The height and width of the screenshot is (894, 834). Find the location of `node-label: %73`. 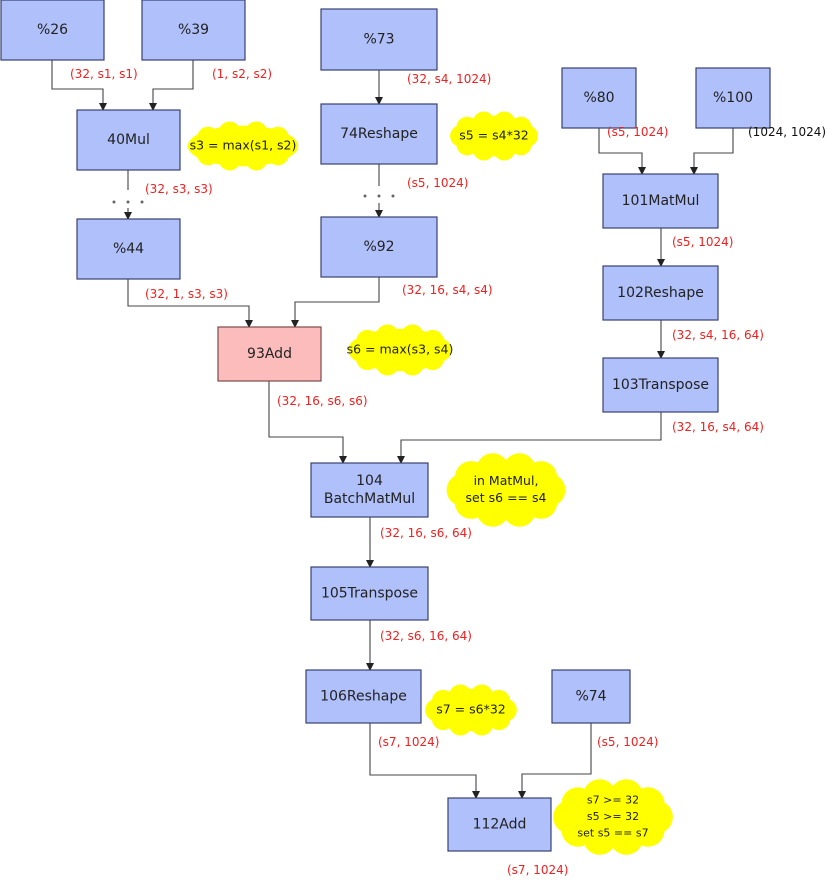

node-label: %73 is located at coordinates (378, 40).